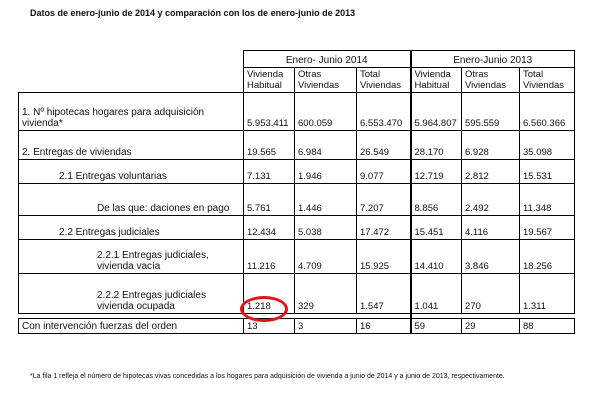  Describe the element at coordinates (383, 256) in the screenshot. I see `cell: 15.925` at that location.